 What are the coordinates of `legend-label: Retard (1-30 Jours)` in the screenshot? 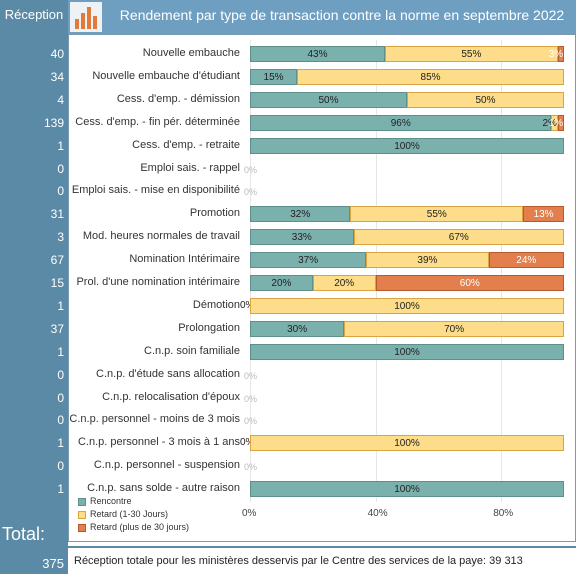 It's located at (129, 514).